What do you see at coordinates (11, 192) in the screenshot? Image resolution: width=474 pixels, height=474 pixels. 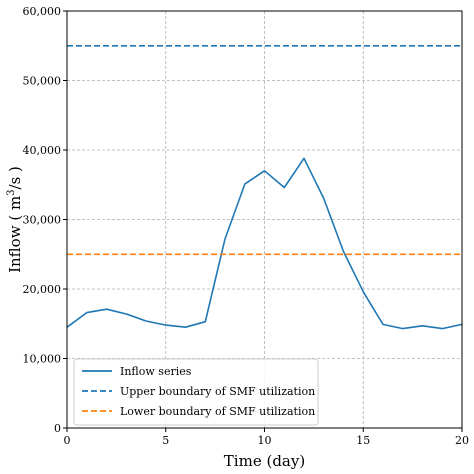 I see `y-axis-label-superscript: 3` at bounding box center [11, 192].